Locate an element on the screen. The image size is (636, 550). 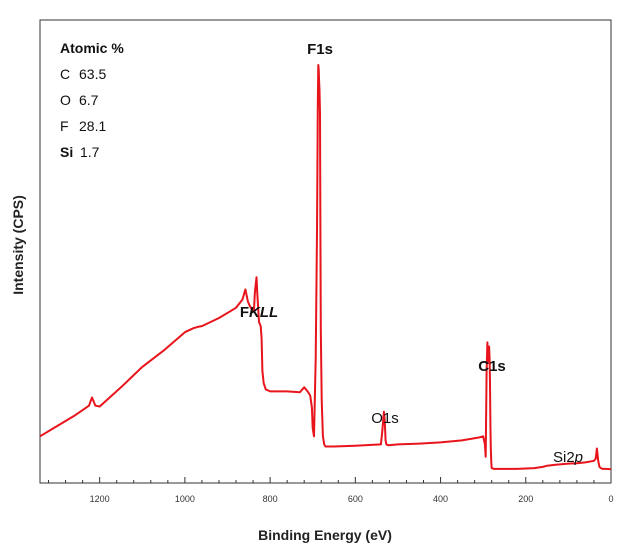
peak-label-f1s: F1s is located at coordinates (320, 49).